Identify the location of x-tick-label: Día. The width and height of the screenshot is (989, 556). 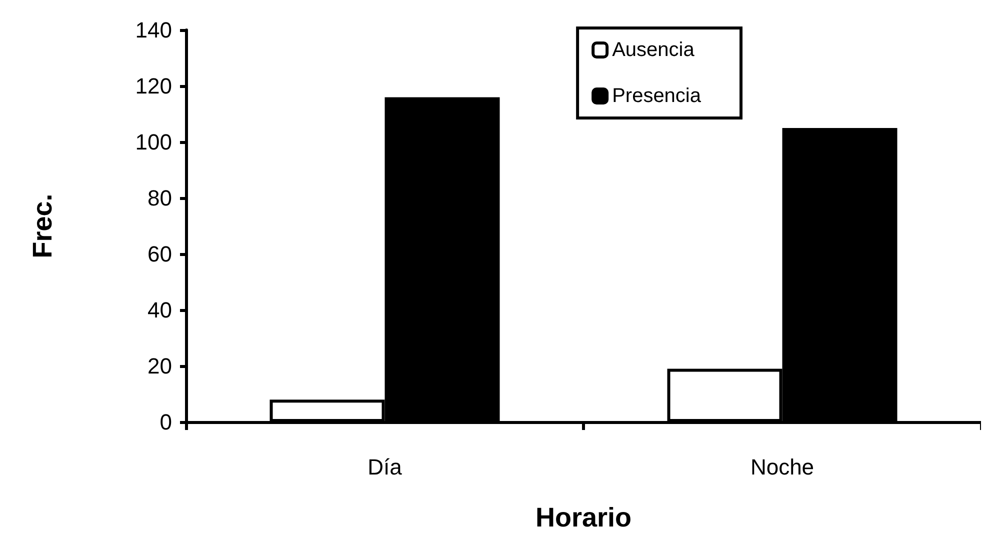
(385, 467).